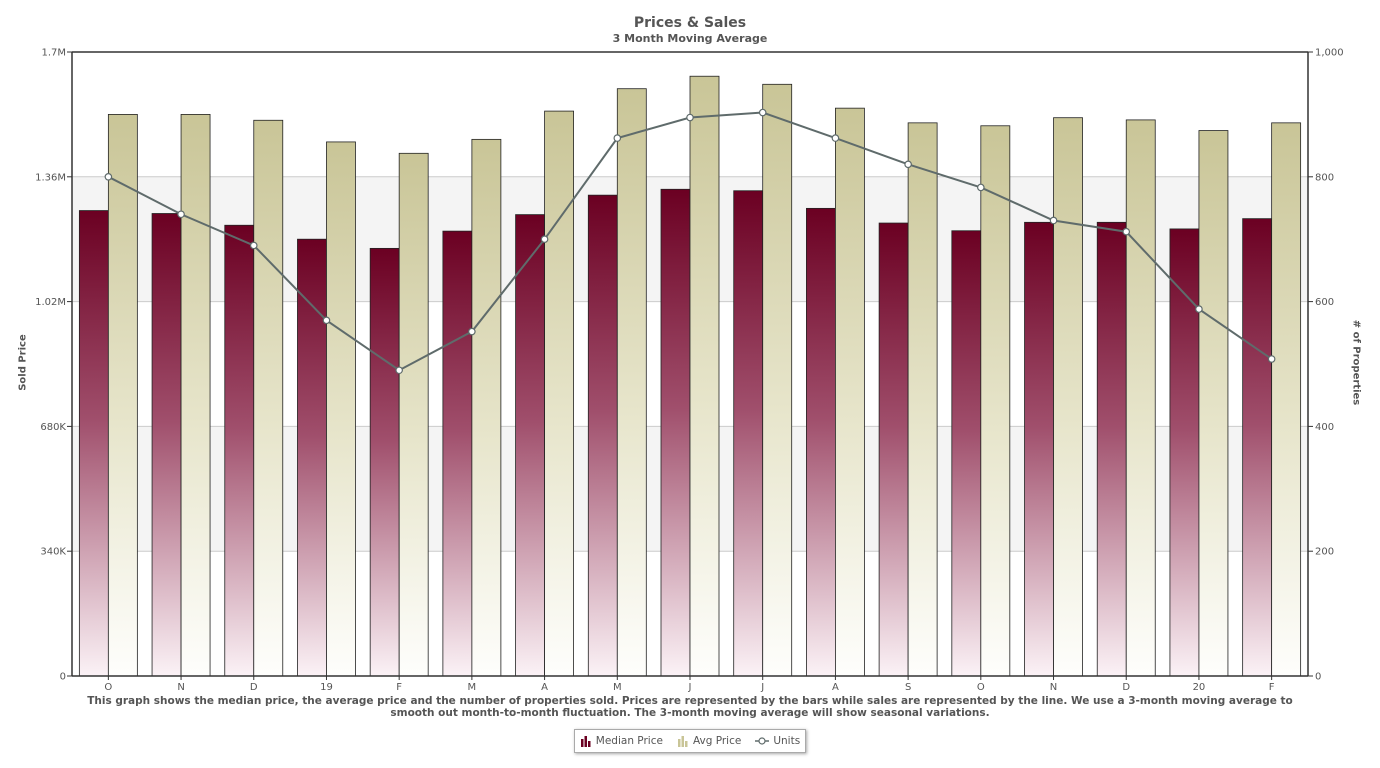 The image size is (1380, 768). What do you see at coordinates (53, 53) in the screenshot?
I see `y-left-tick-label: 1.7M` at bounding box center [53, 53].